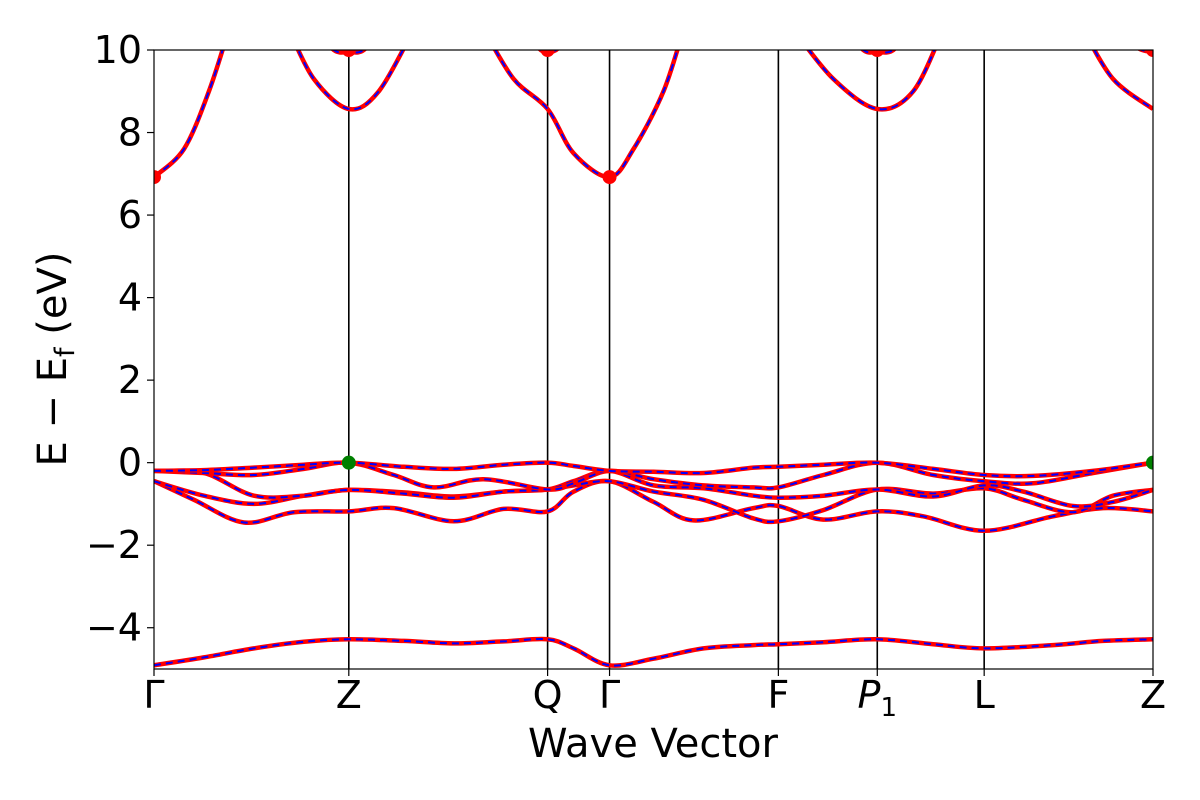  I want to click on band-11-solid, so click(871, 81).